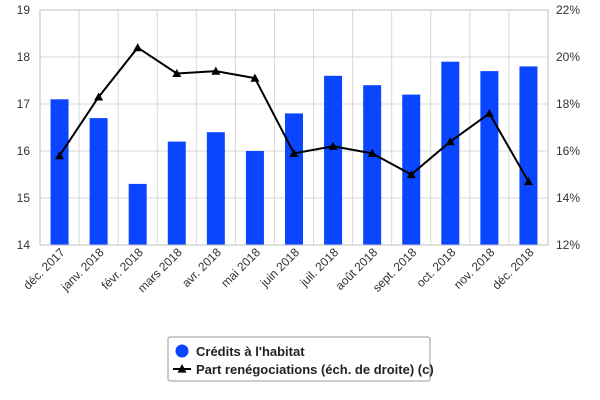 The image size is (600, 400). Describe the element at coordinates (24, 10) in the screenshot. I see `y-tick-label-left: 19` at that location.